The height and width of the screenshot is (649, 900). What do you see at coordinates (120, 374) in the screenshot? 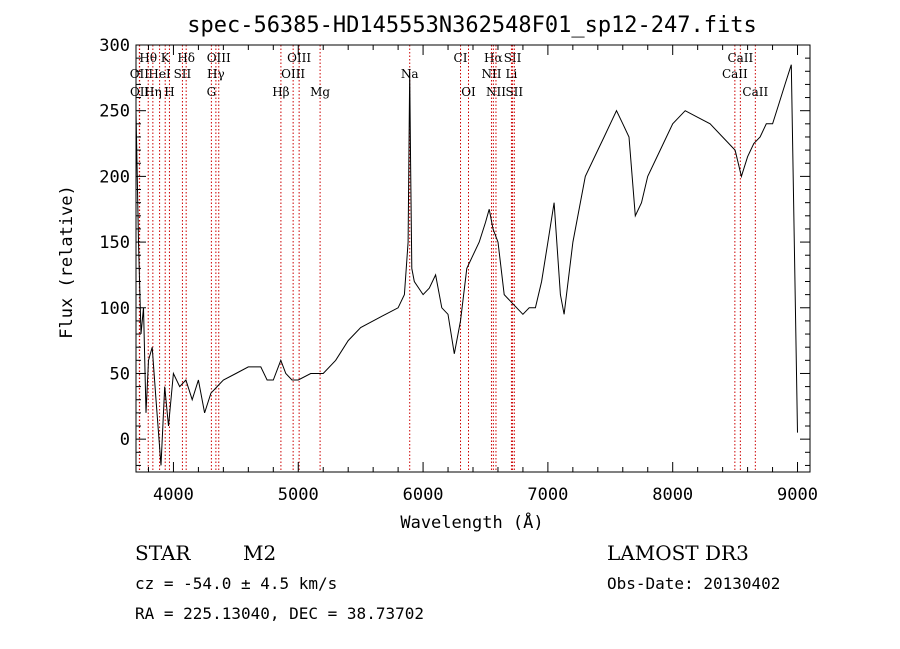
I see `y-tick-label: 50` at bounding box center [120, 374].